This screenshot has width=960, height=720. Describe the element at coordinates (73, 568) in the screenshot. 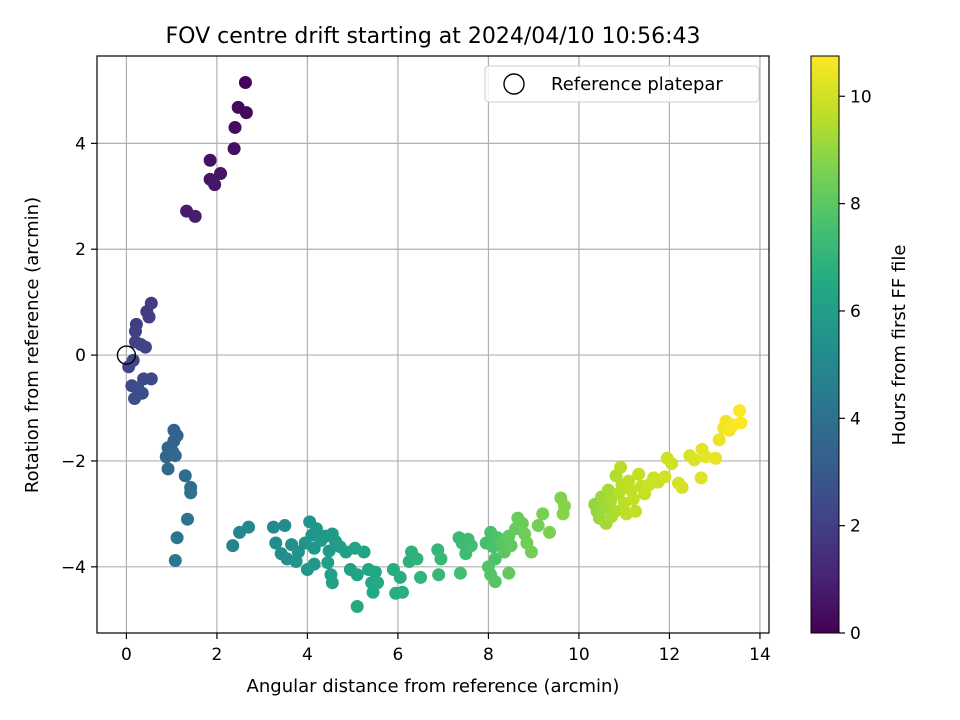

I see `y-tick-label: −4` at that location.